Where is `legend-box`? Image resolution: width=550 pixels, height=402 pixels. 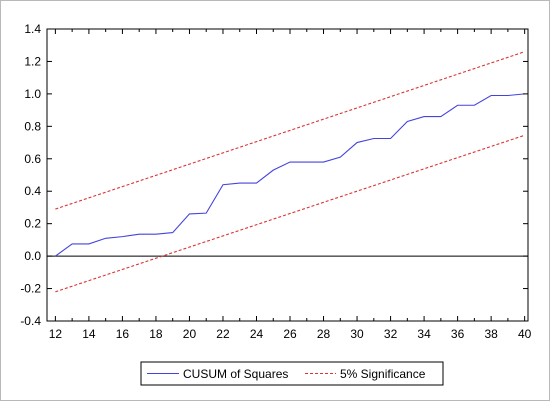 legend-box is located at coordinates (292, 373).